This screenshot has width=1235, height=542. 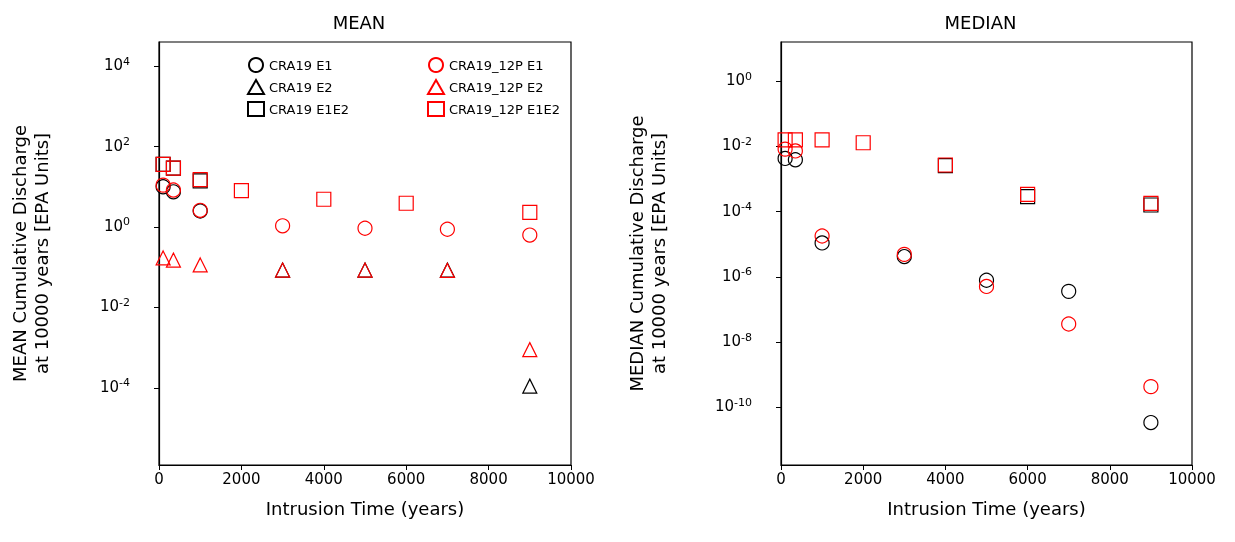 What do you see at coordinates (309, 109) in the screenshot?
I see `legend-label: CRA19 E1E2` at bounding box center [309, 109].